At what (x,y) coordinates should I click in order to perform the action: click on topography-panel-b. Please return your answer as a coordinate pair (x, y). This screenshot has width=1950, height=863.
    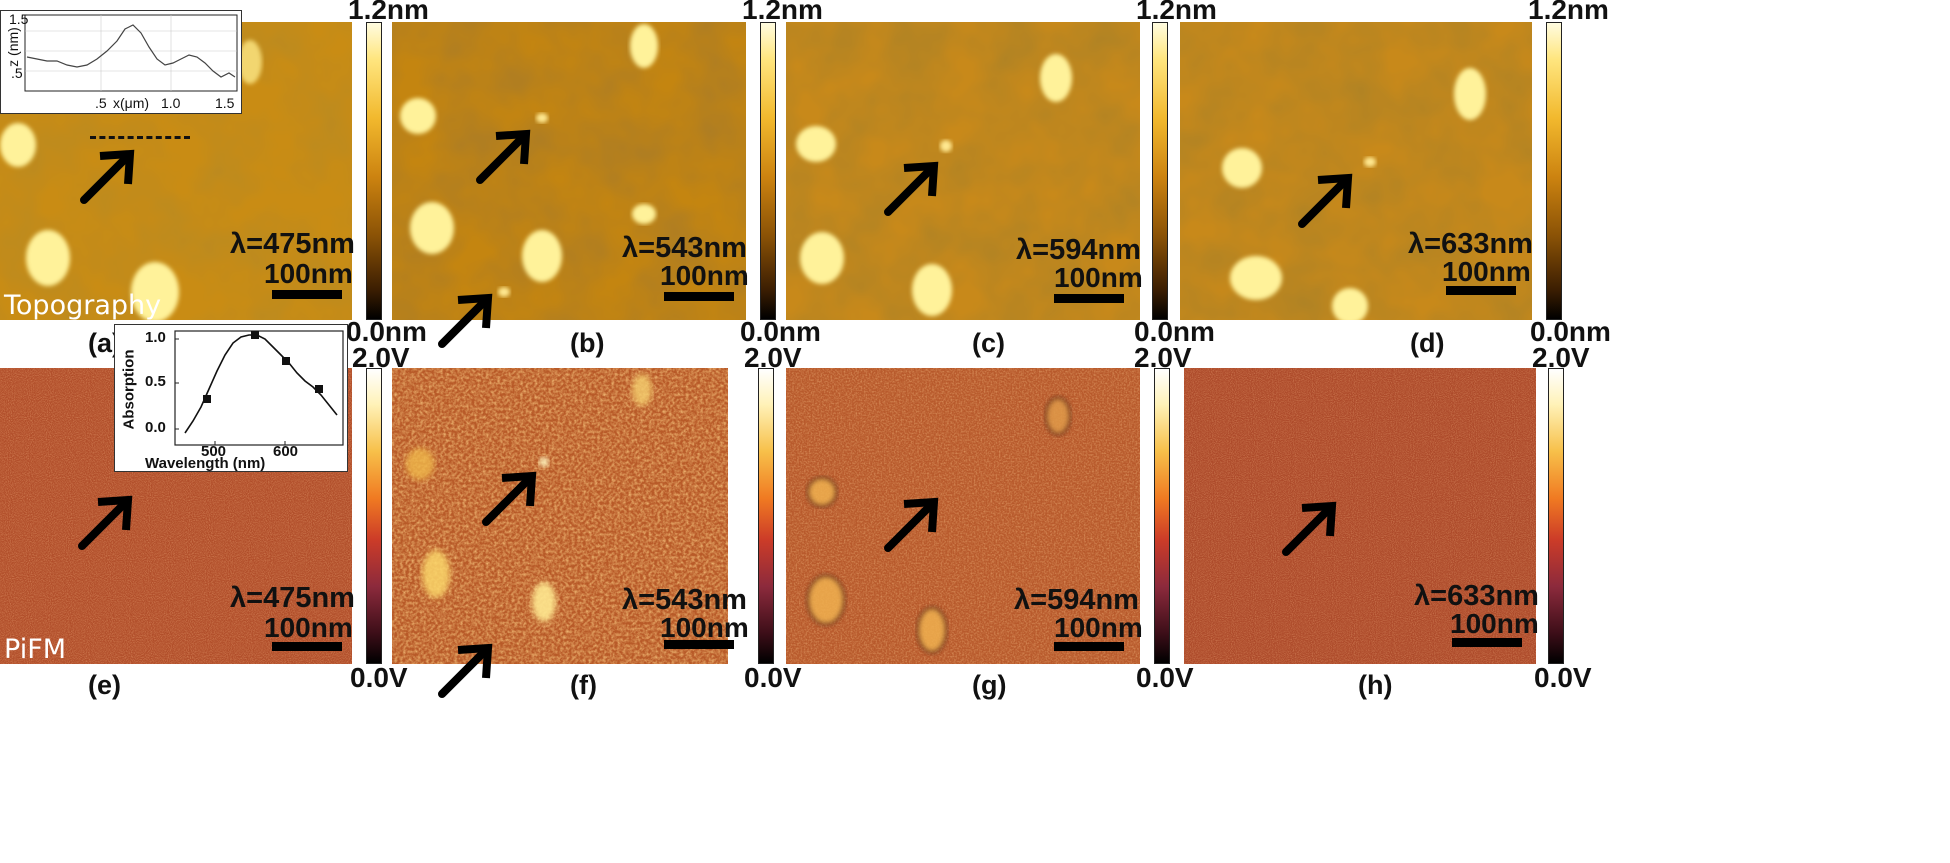
    Looking at the image, I should click on (569, 171).